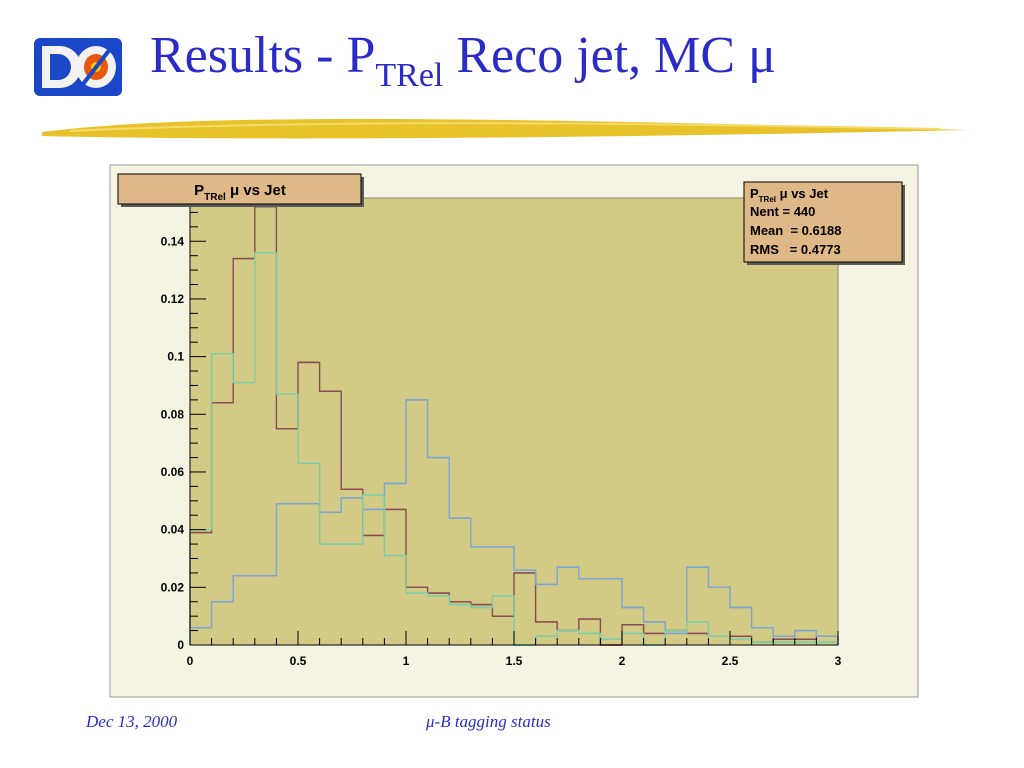 The image size is (1024, 768). Describe the element at coordinates (754, 193) in the screenshot. I see `stats-name-prefix: P` at that location.